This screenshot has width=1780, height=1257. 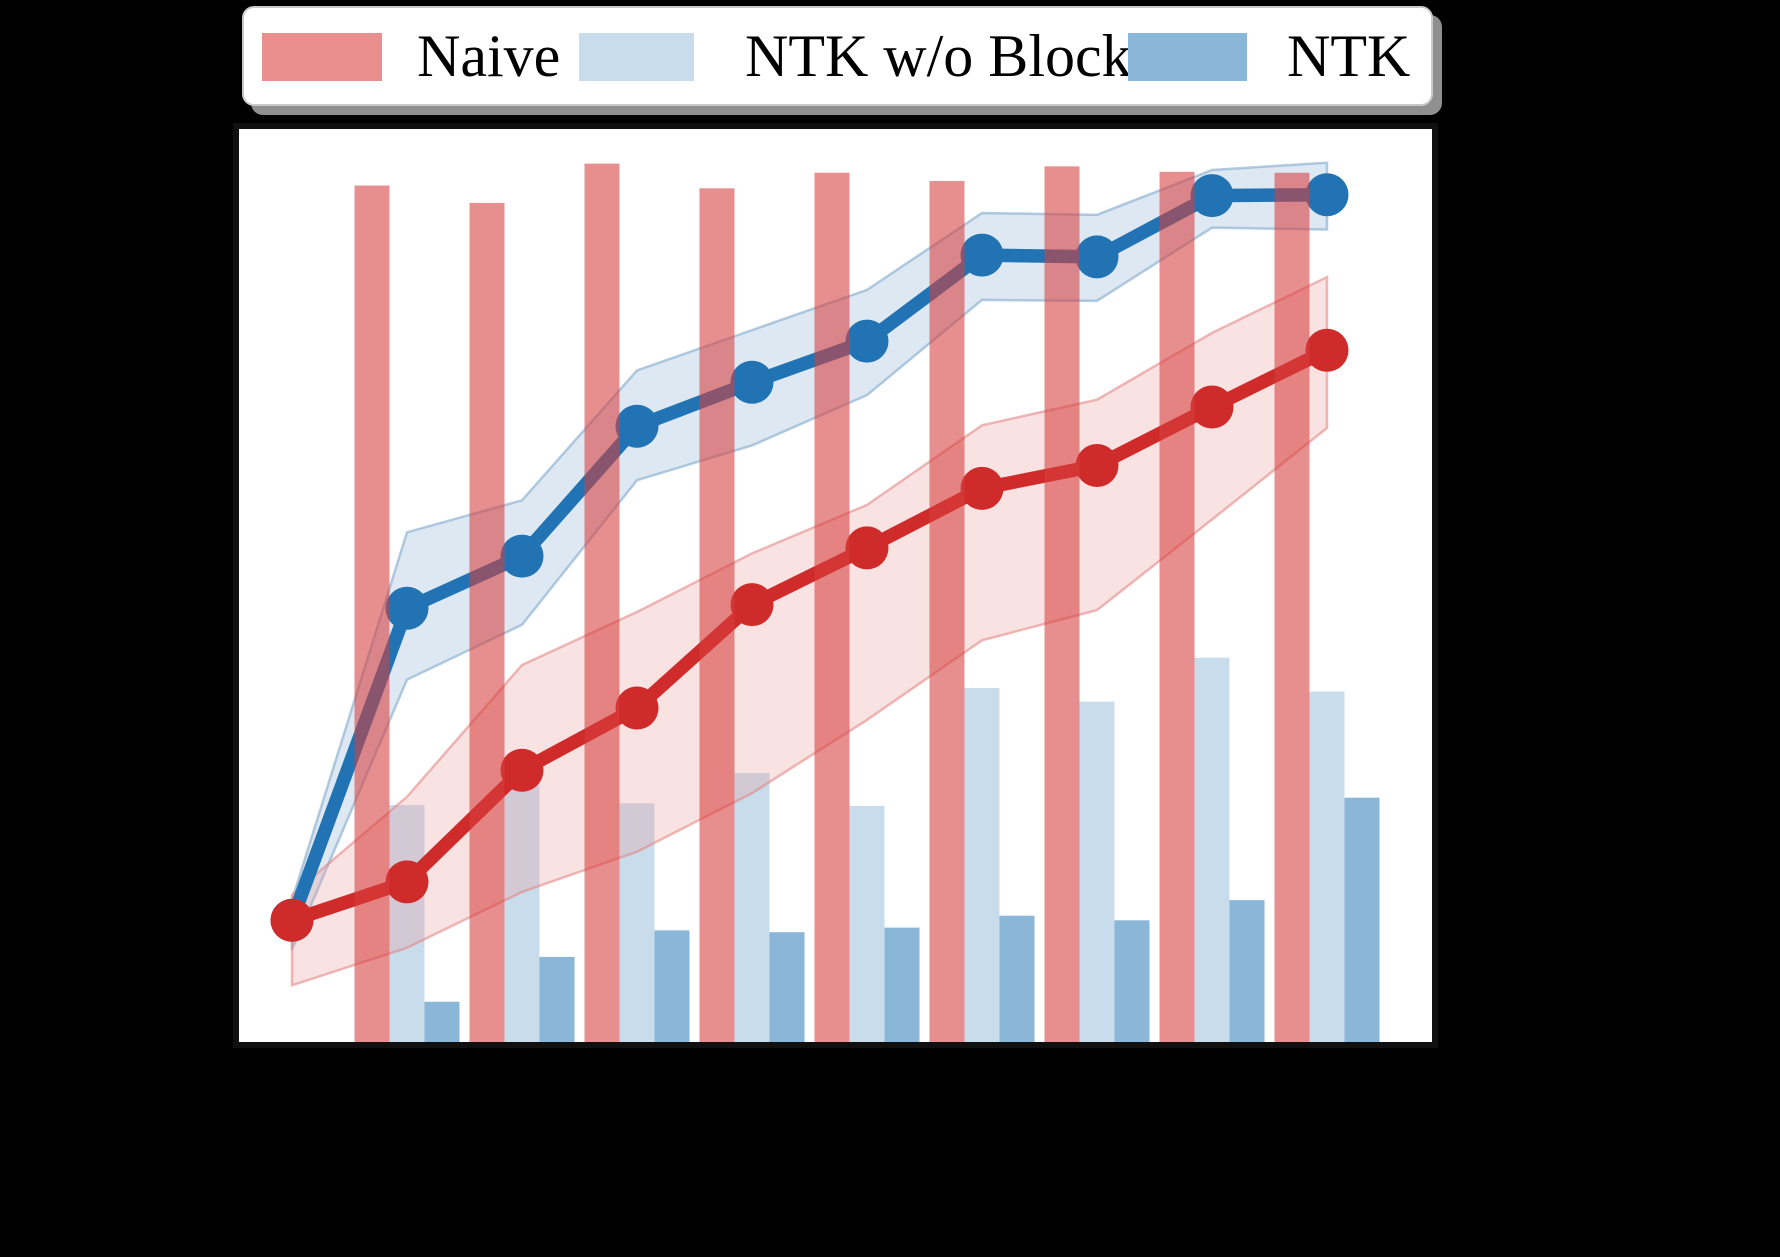 I want to click on legend-box: Naive NTK w/o Block NTK, so click(x=837, y=56).